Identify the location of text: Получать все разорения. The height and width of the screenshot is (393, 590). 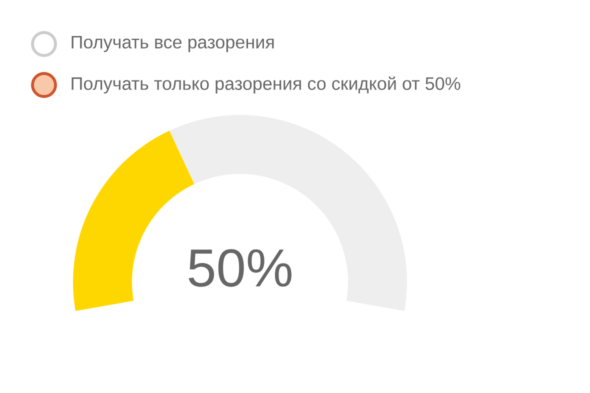
(173, 44).